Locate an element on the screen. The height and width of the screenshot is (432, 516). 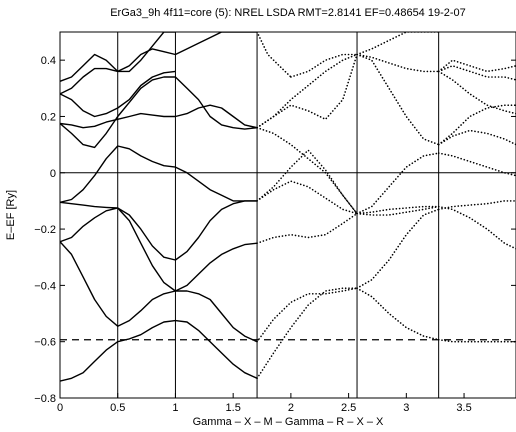
y-tick-label: 0 is located at coordinates (53, 174).